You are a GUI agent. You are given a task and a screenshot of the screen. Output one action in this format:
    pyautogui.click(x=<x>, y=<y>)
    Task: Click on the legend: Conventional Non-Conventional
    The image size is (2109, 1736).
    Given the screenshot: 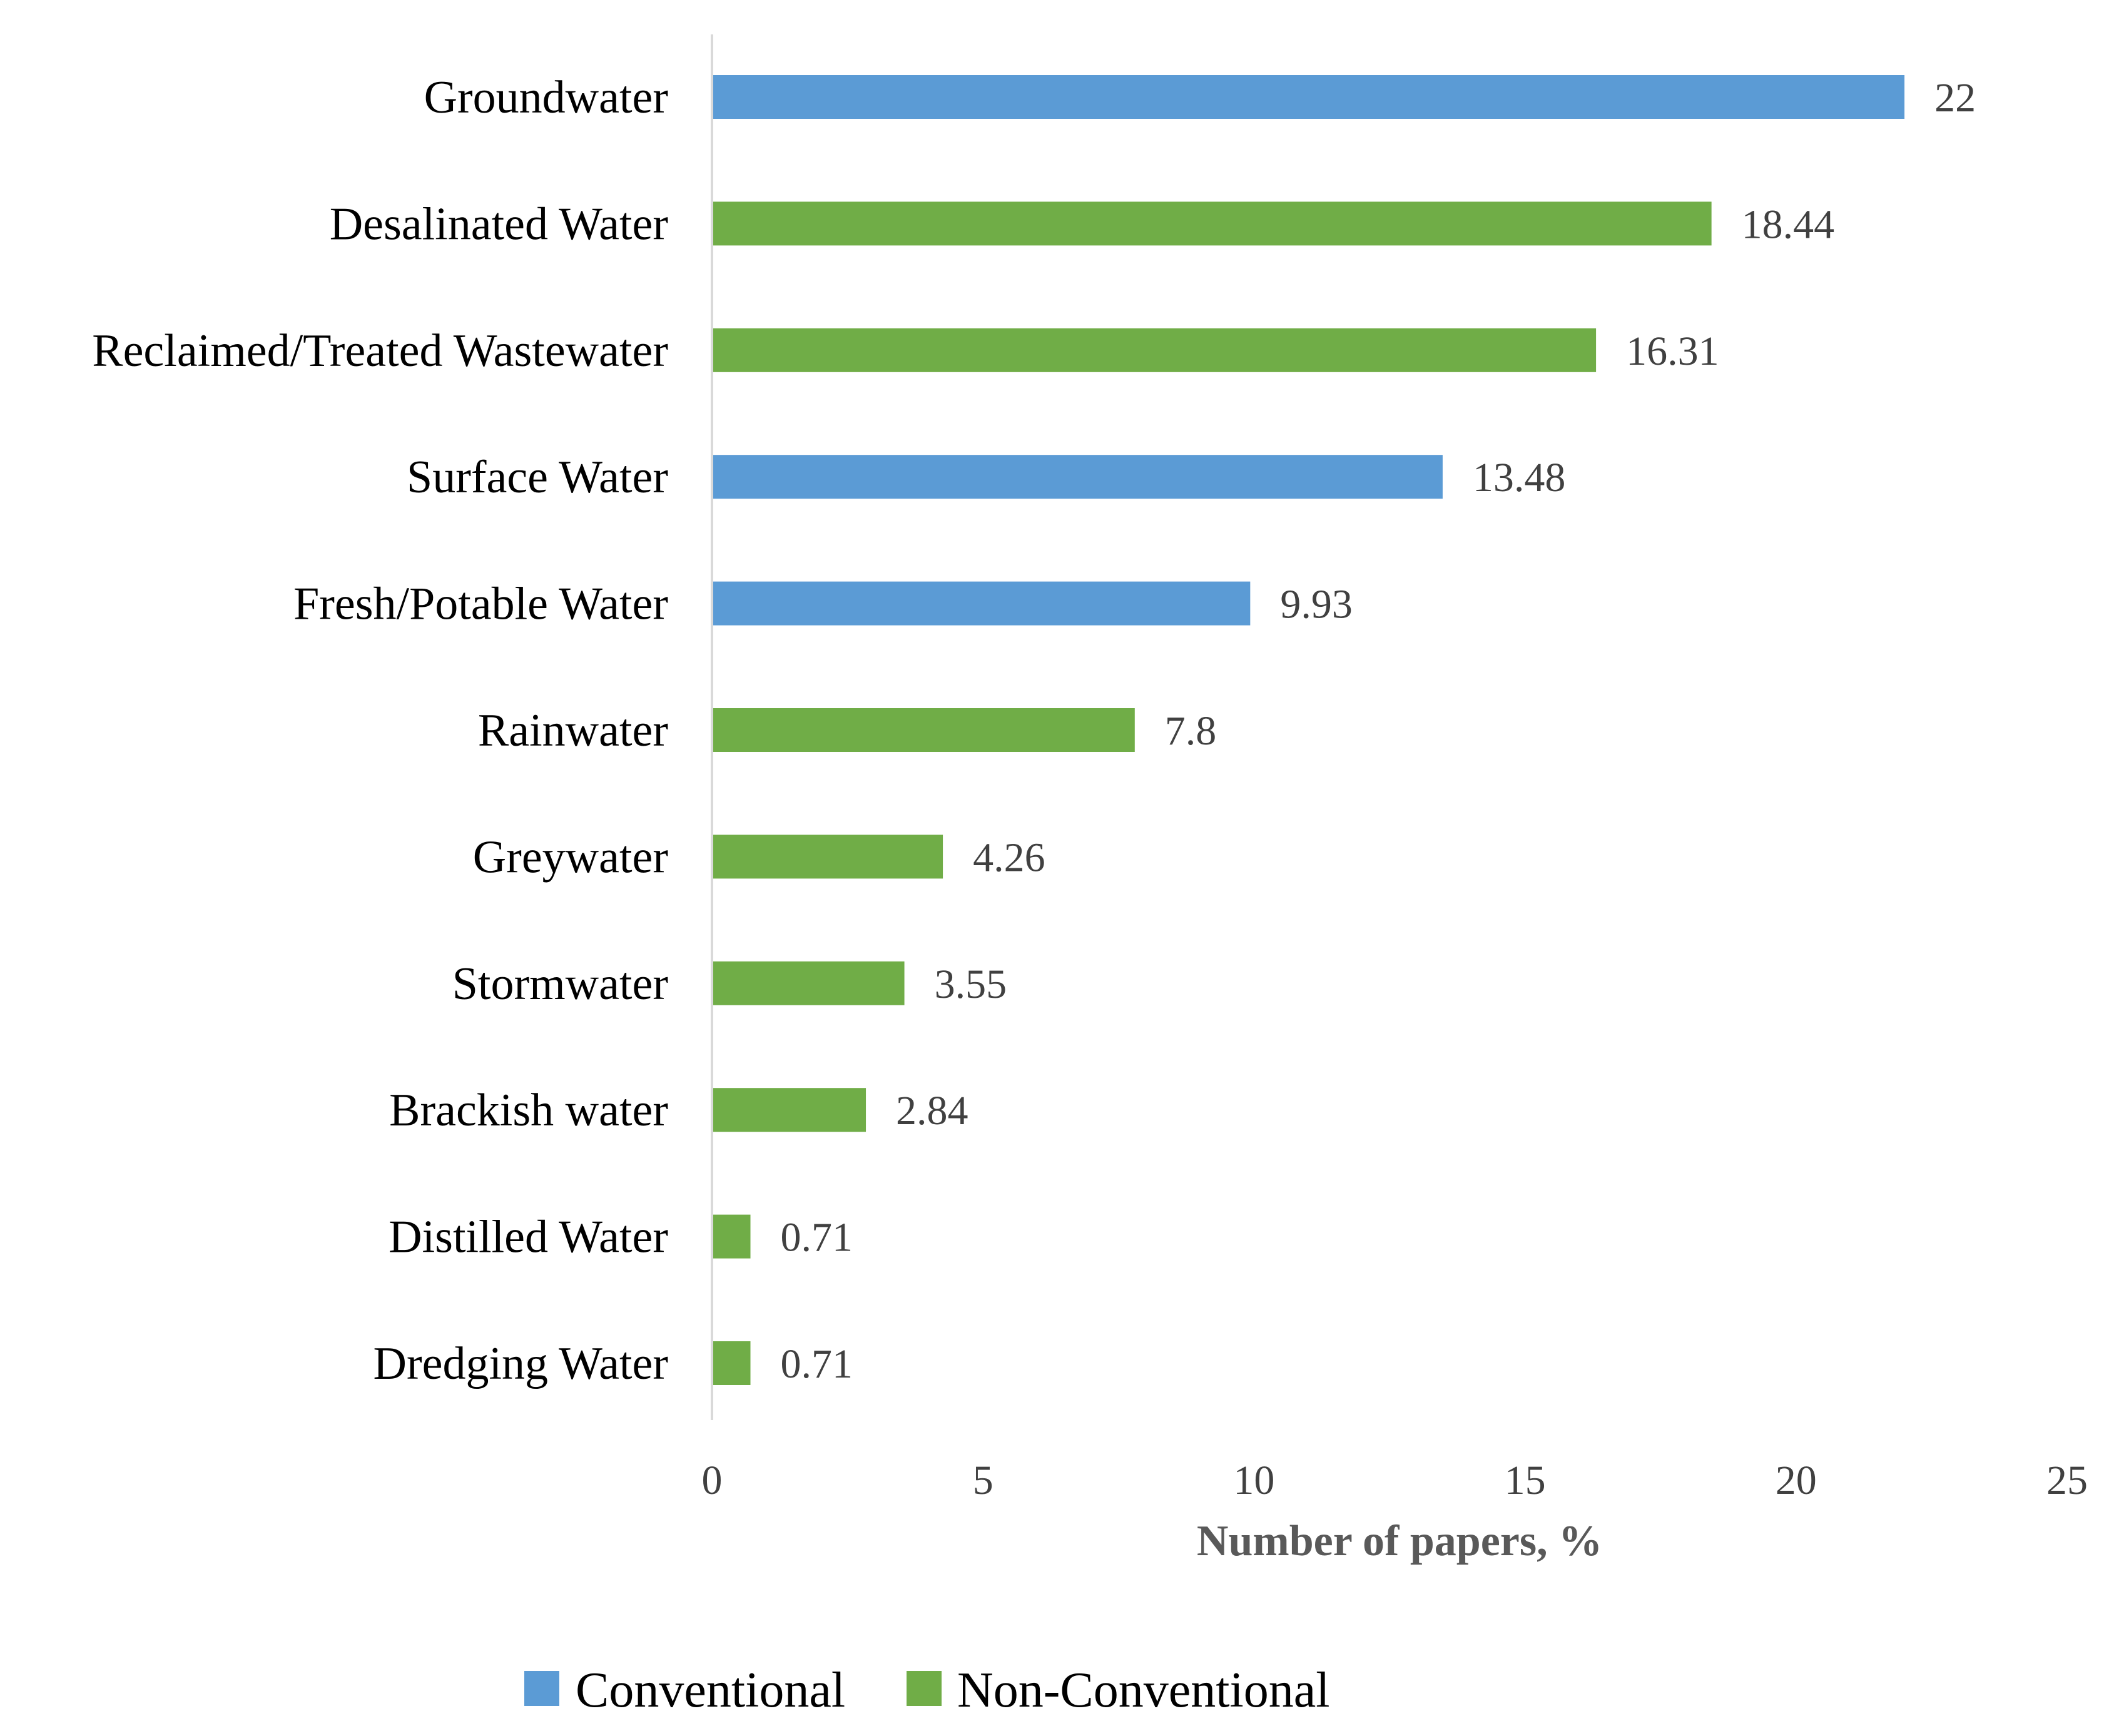 What is the action you would take?
    pyautogui.click(x=926, y=1690)
    